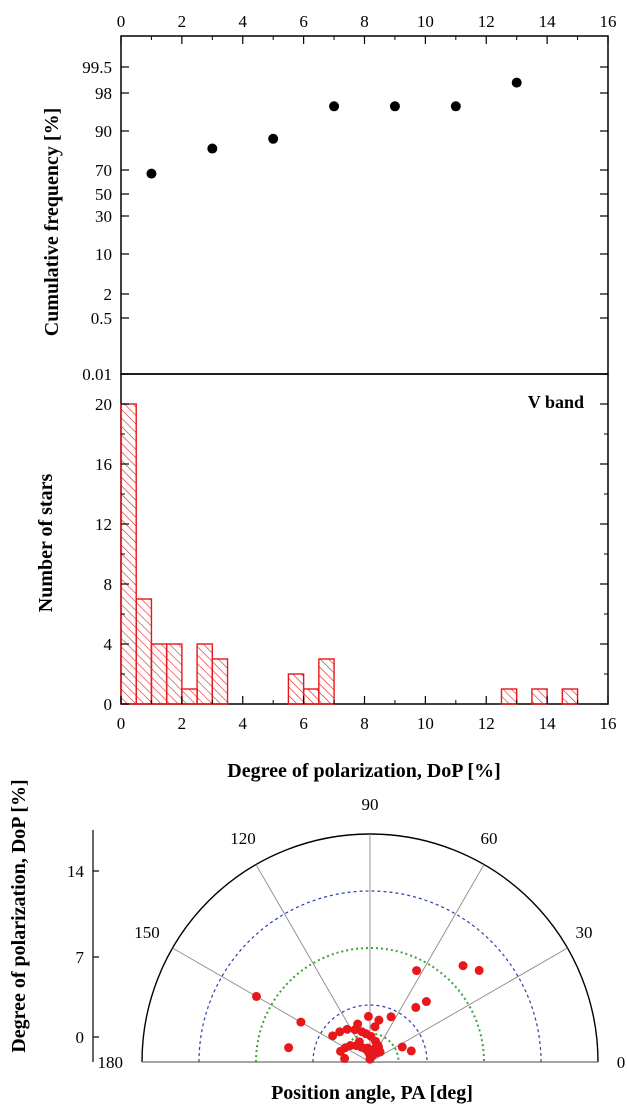 Image resolution: width=627 pixels, height=1106 pixels. I want to click on cumulative-points, so click(334, 128).